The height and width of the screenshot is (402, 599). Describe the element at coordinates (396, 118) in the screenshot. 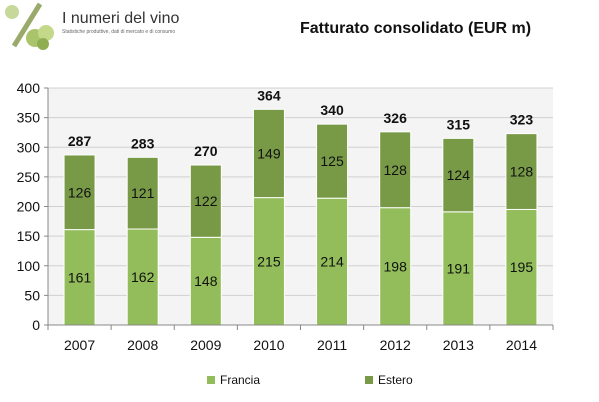

I see `total-label: 326` at that location.